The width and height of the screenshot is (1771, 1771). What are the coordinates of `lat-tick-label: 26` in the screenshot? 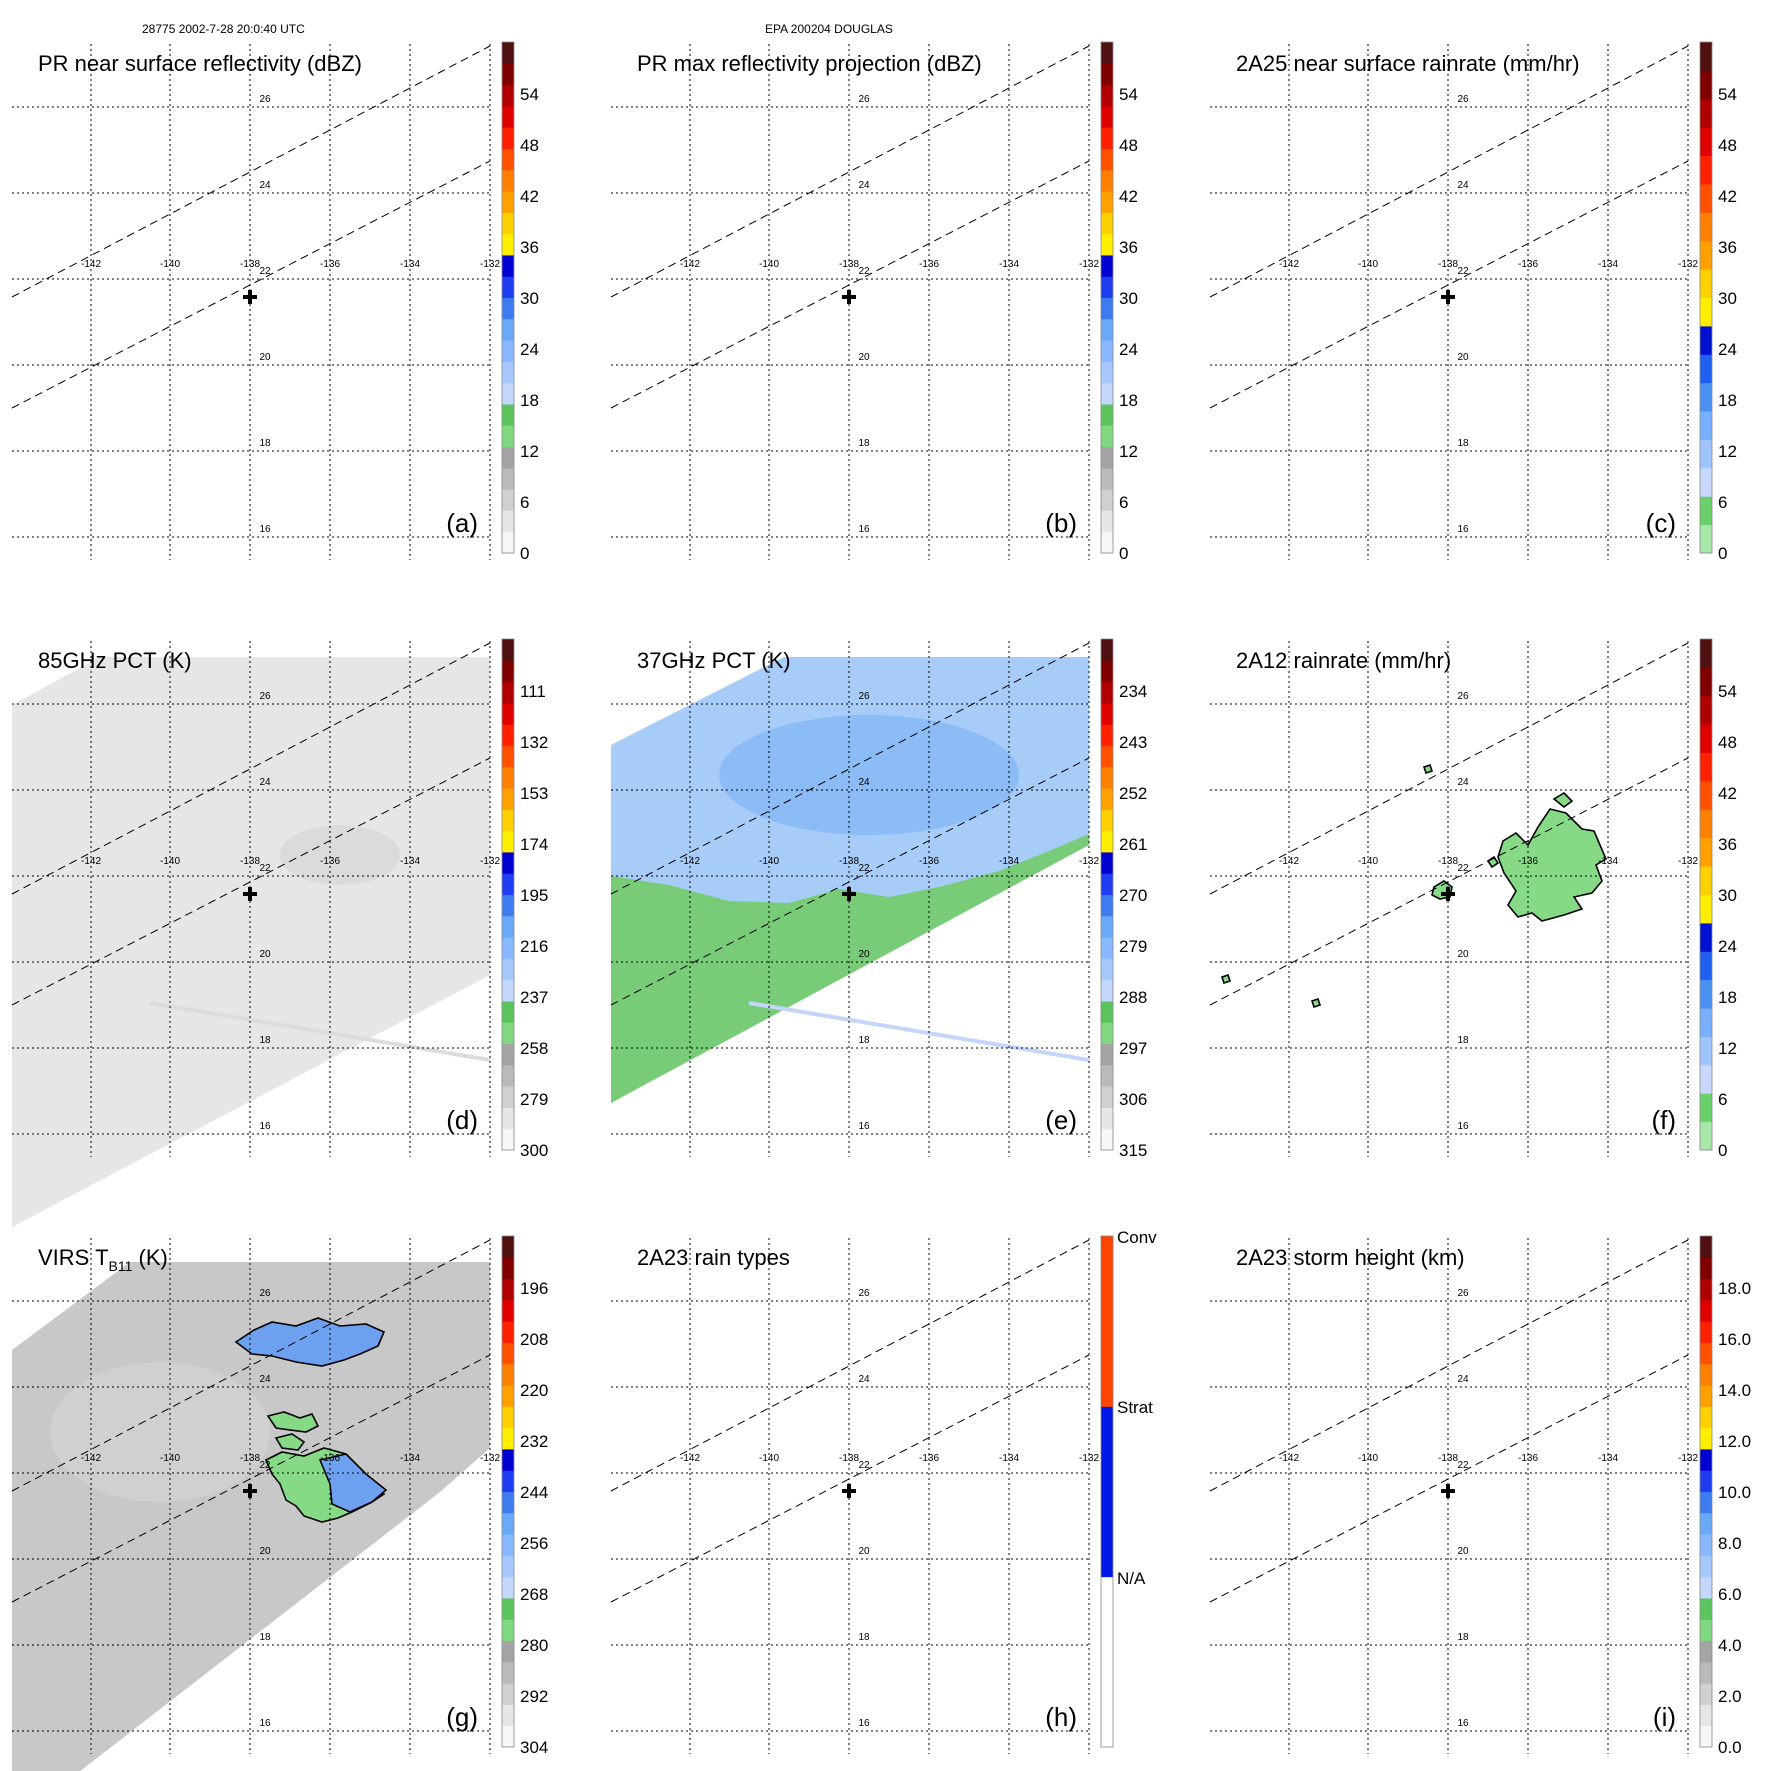 It's located at (1463, 99).